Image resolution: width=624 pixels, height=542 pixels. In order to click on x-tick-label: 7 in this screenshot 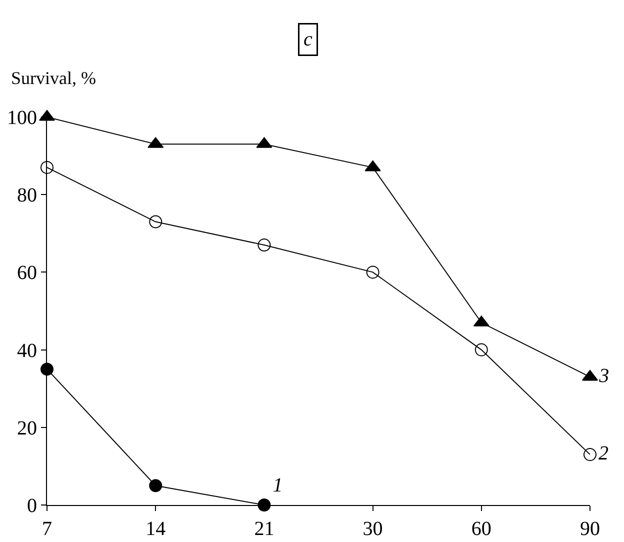, I will do `click(47, 529)`.